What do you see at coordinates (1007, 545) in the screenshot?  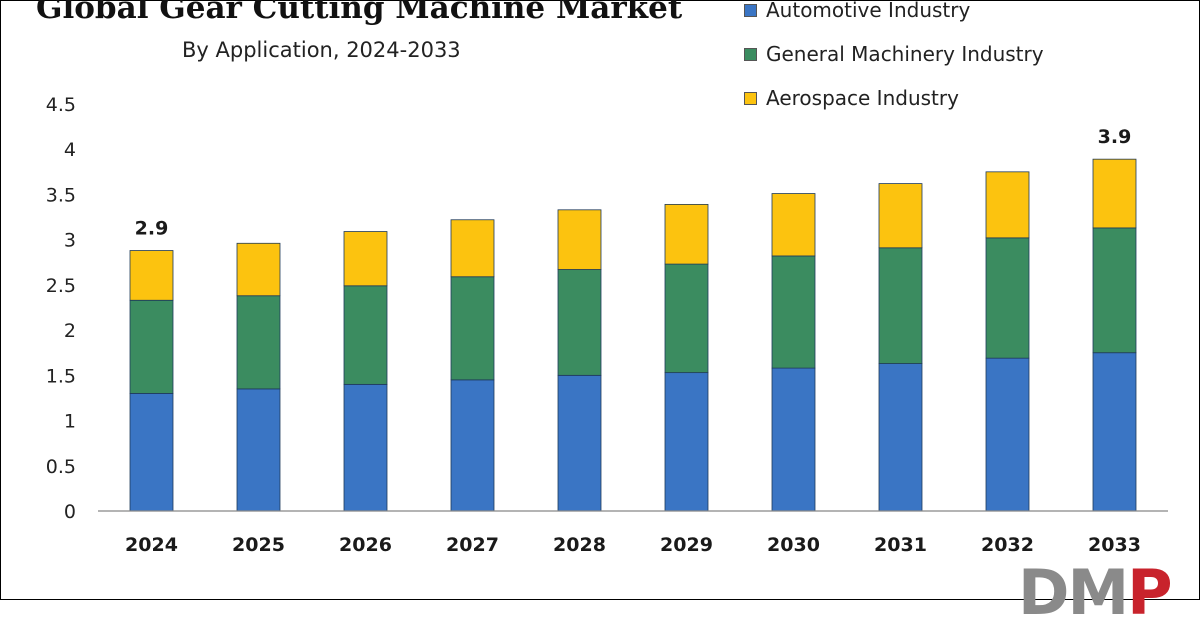 I see `x-tick-label: 2032` at bounding box center [1007, 545].